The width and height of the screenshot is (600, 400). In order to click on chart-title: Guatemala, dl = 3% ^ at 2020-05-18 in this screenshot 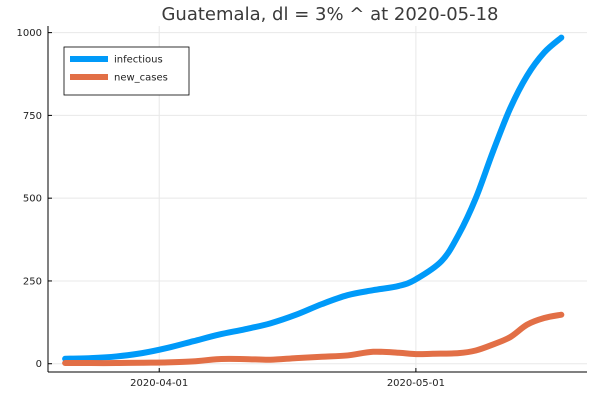, I will do `click(329, 14)`.